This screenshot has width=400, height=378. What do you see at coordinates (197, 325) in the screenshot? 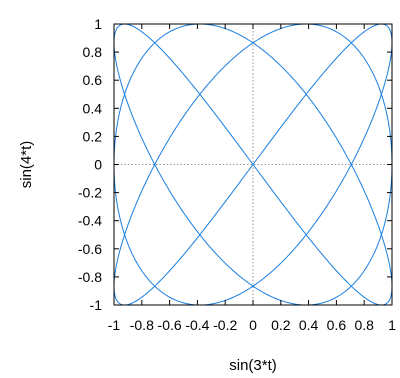
I see `x-tick-label: -0.4` at bounding box center [197, 325].